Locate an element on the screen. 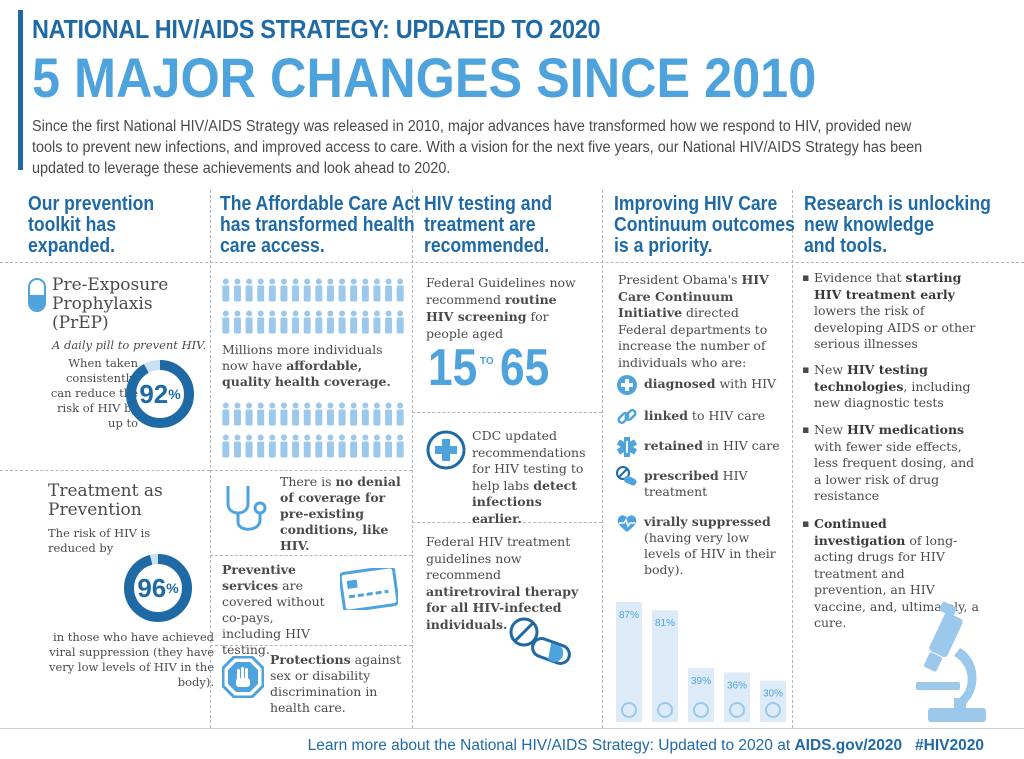  heading-line: recommended. is located at coordinates (487, 246).